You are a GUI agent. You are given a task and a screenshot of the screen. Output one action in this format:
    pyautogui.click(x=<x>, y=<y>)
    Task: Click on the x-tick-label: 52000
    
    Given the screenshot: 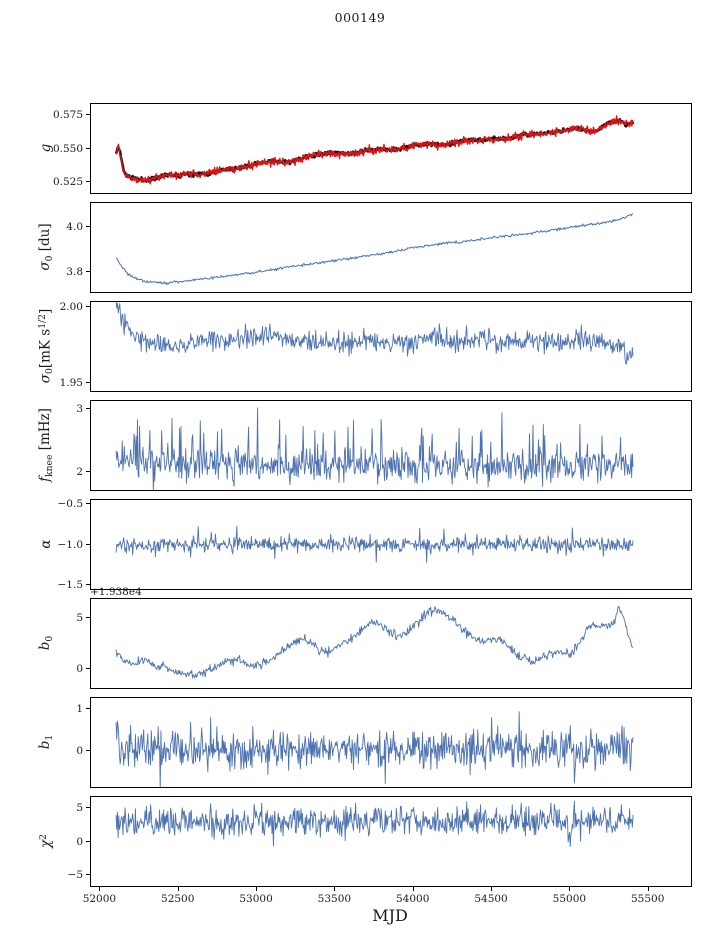 What is the action you would take?
    pyautogui.click(x=99, y=899)
    